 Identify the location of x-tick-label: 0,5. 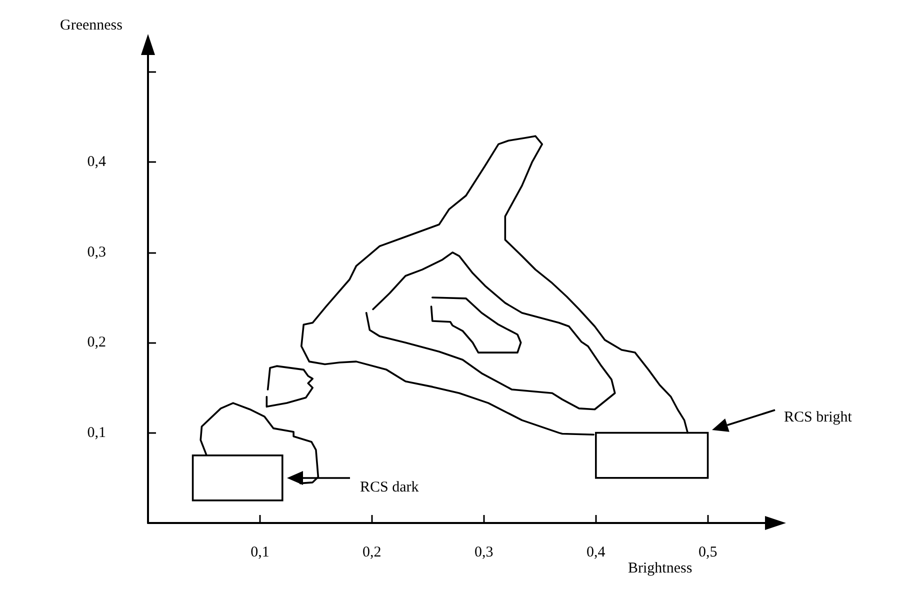
(708, 552).